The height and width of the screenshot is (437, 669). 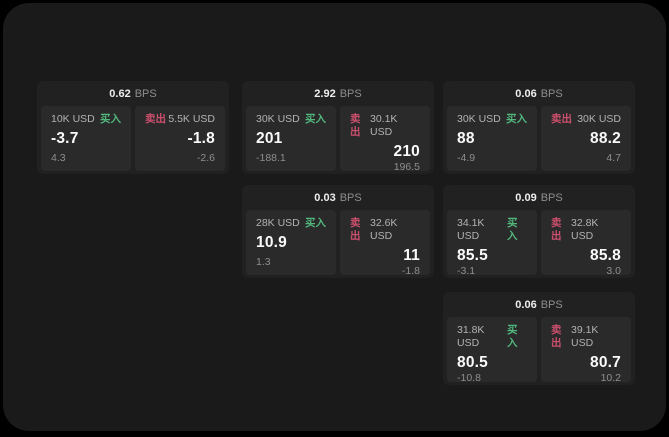 I want to click on buy-panel-top: 34.1K USD 买入, so click(x=492, y=230).